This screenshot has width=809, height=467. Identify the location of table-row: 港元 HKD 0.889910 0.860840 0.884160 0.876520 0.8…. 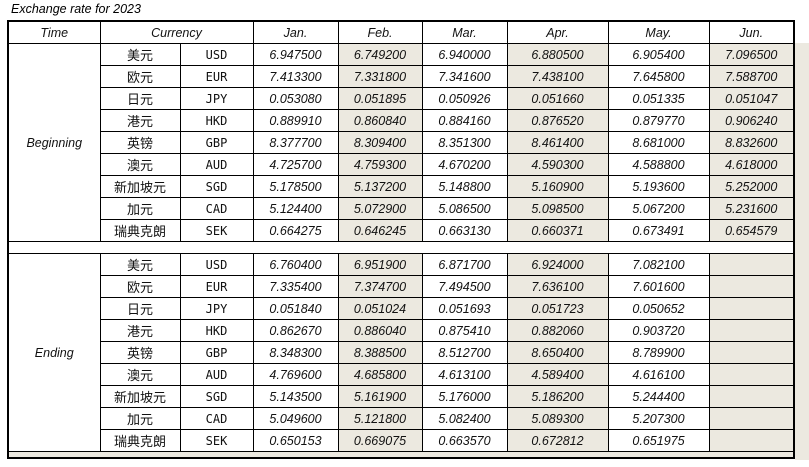
(401, 120).